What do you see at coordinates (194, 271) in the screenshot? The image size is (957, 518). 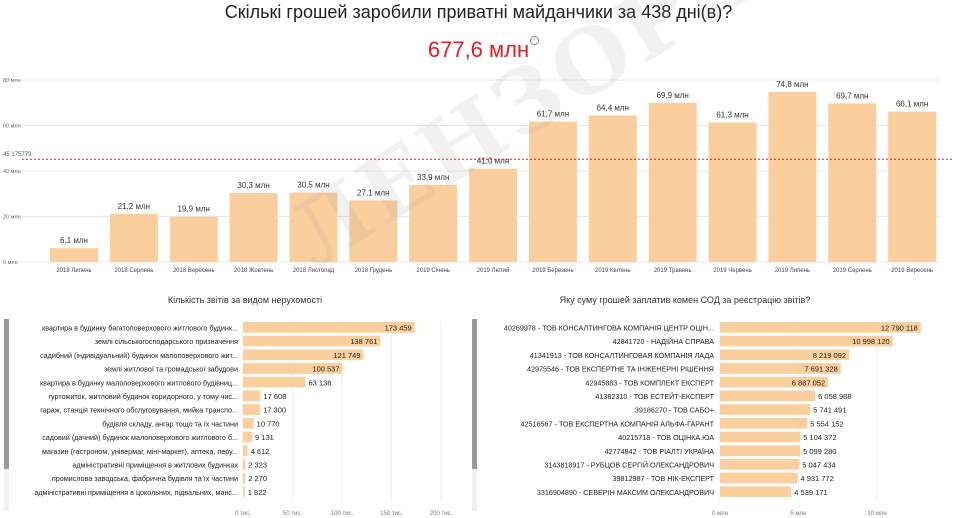 I see `x-tick-label: 2018 Вересень` at bounding box center [194, 271].